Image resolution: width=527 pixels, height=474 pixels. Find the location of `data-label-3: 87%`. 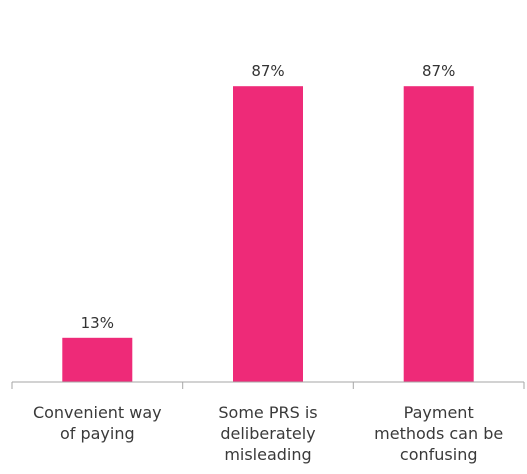

data-label-3: 87% is located at coordinates (438, 71).